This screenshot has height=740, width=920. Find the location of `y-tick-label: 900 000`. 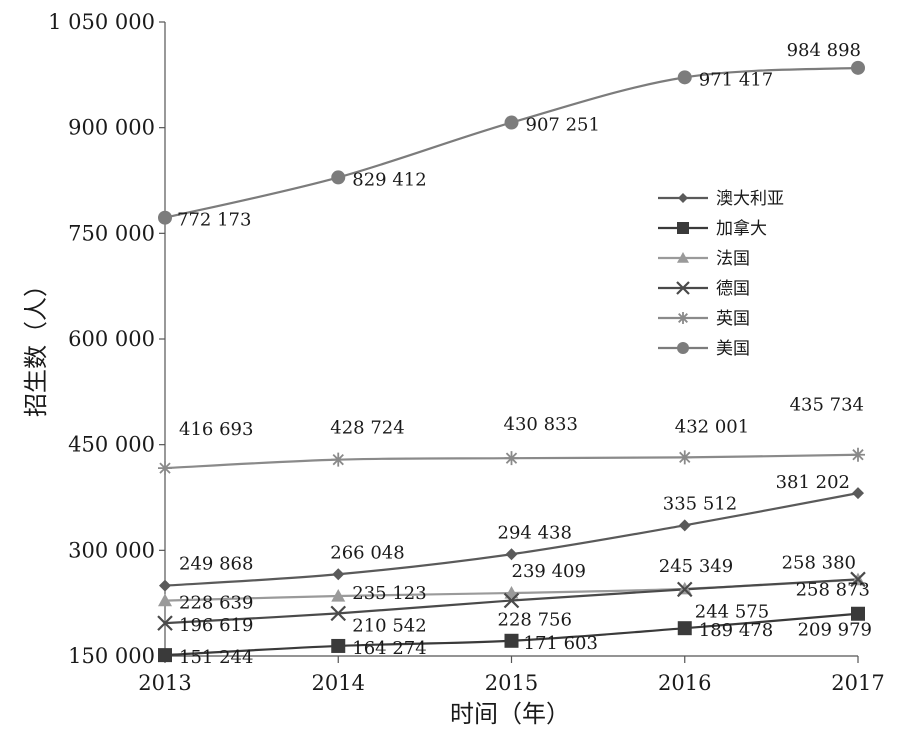

y-tick-label: 900 000 is located at coordinates (111, 128).